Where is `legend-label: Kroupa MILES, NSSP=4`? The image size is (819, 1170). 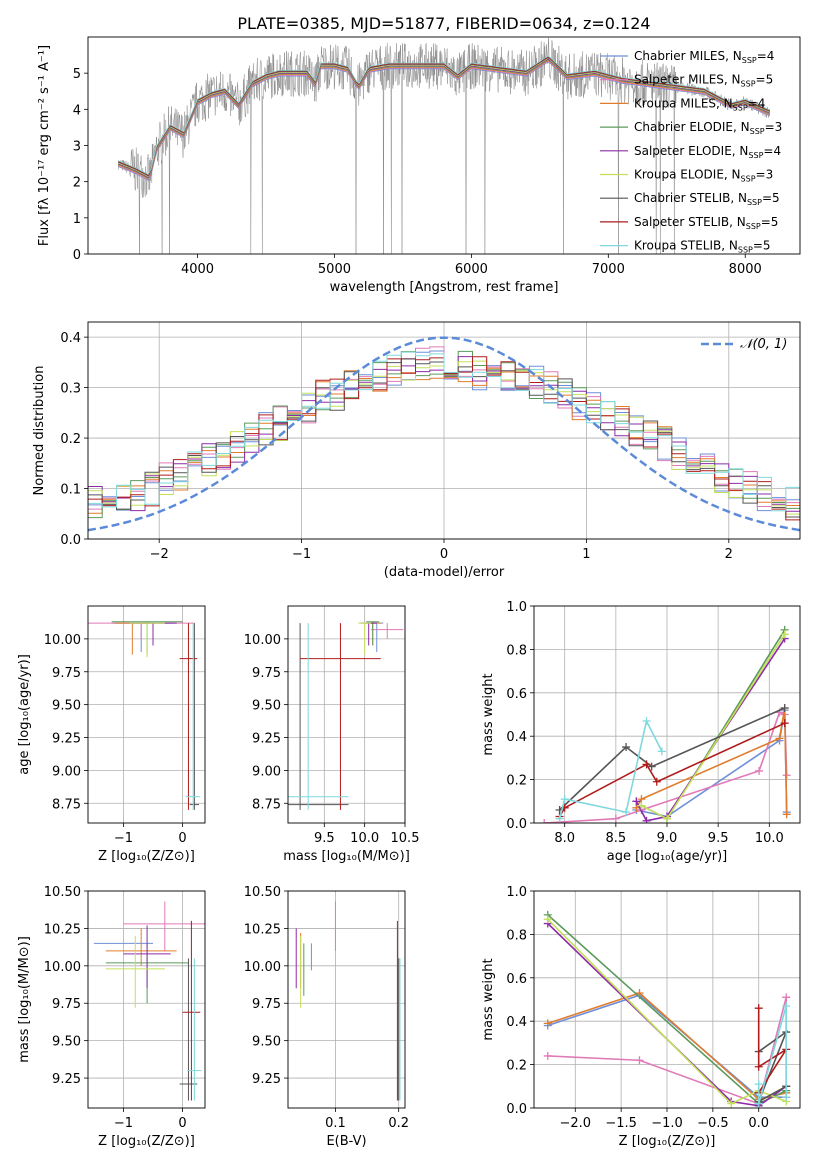 legend-label: Kroupa MILES, NSSP=4 is located at coordinates (699, 104).